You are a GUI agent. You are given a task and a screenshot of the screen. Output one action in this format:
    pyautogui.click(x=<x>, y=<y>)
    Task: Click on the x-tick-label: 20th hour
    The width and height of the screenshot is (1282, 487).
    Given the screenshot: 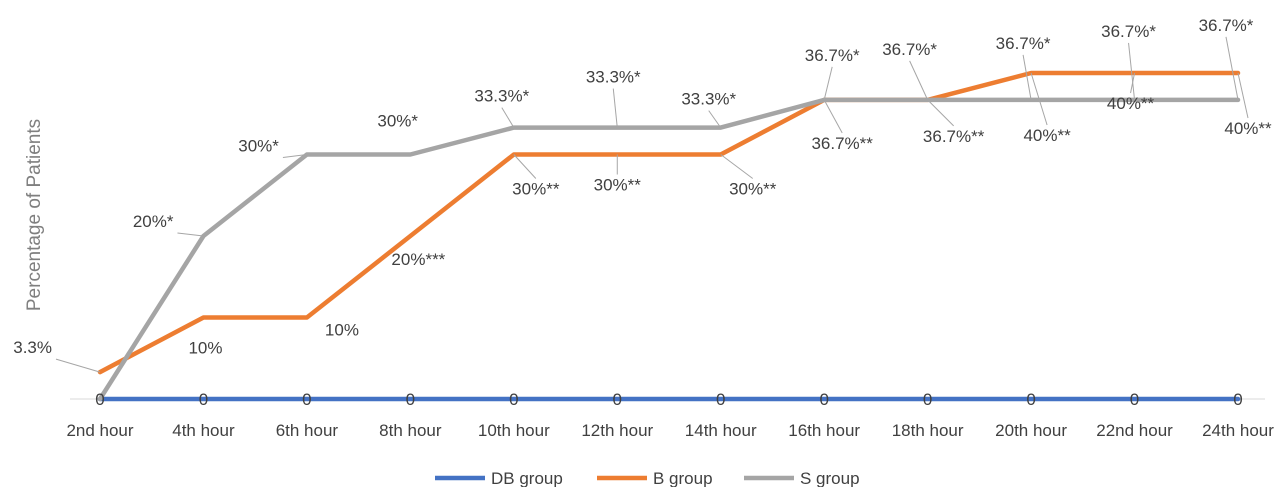 What is the action you would take?
    pyautogui.click(x=1031, y=430)
    